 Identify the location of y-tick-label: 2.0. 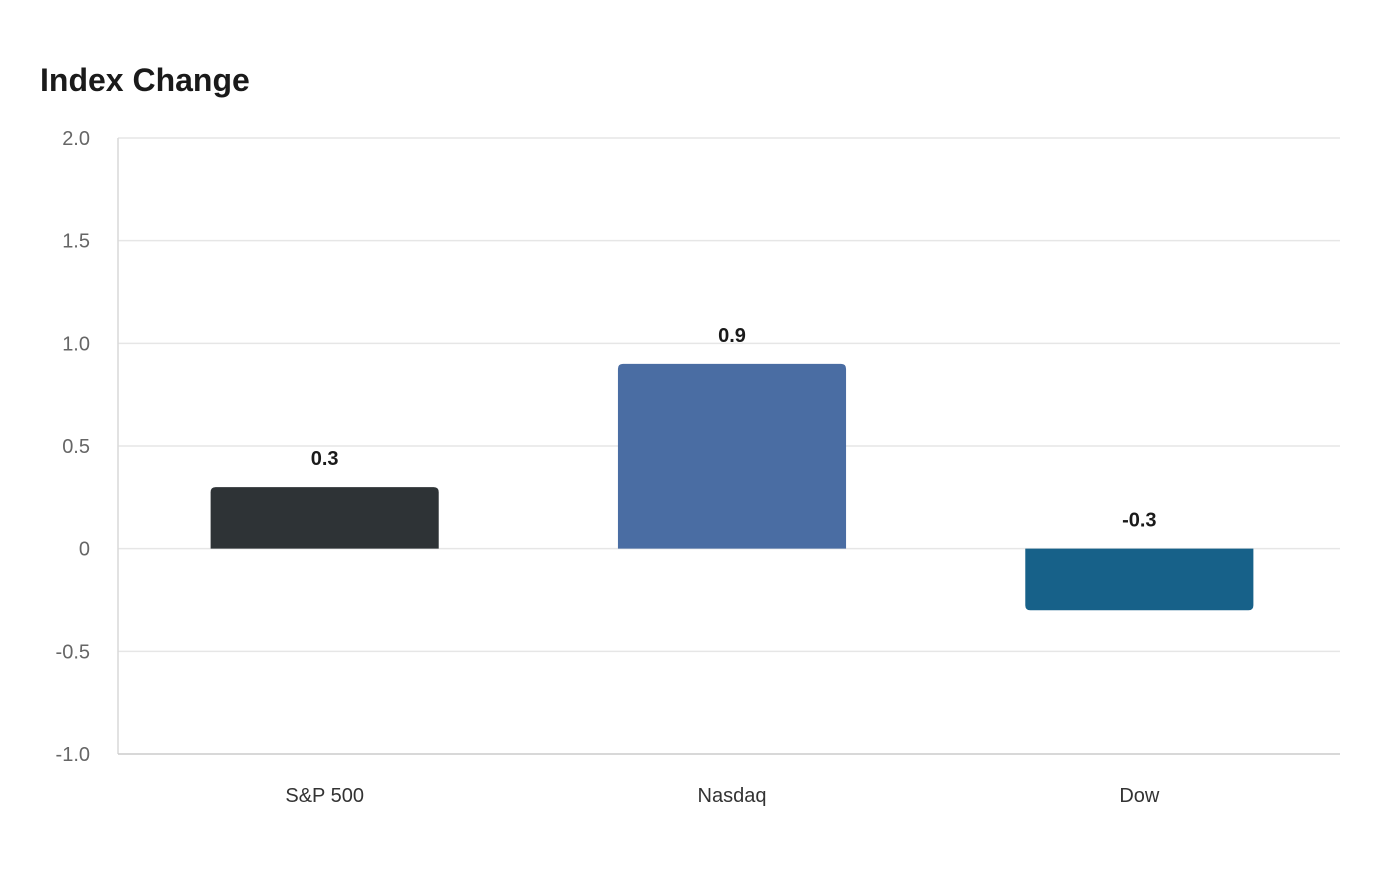
(76, 139).